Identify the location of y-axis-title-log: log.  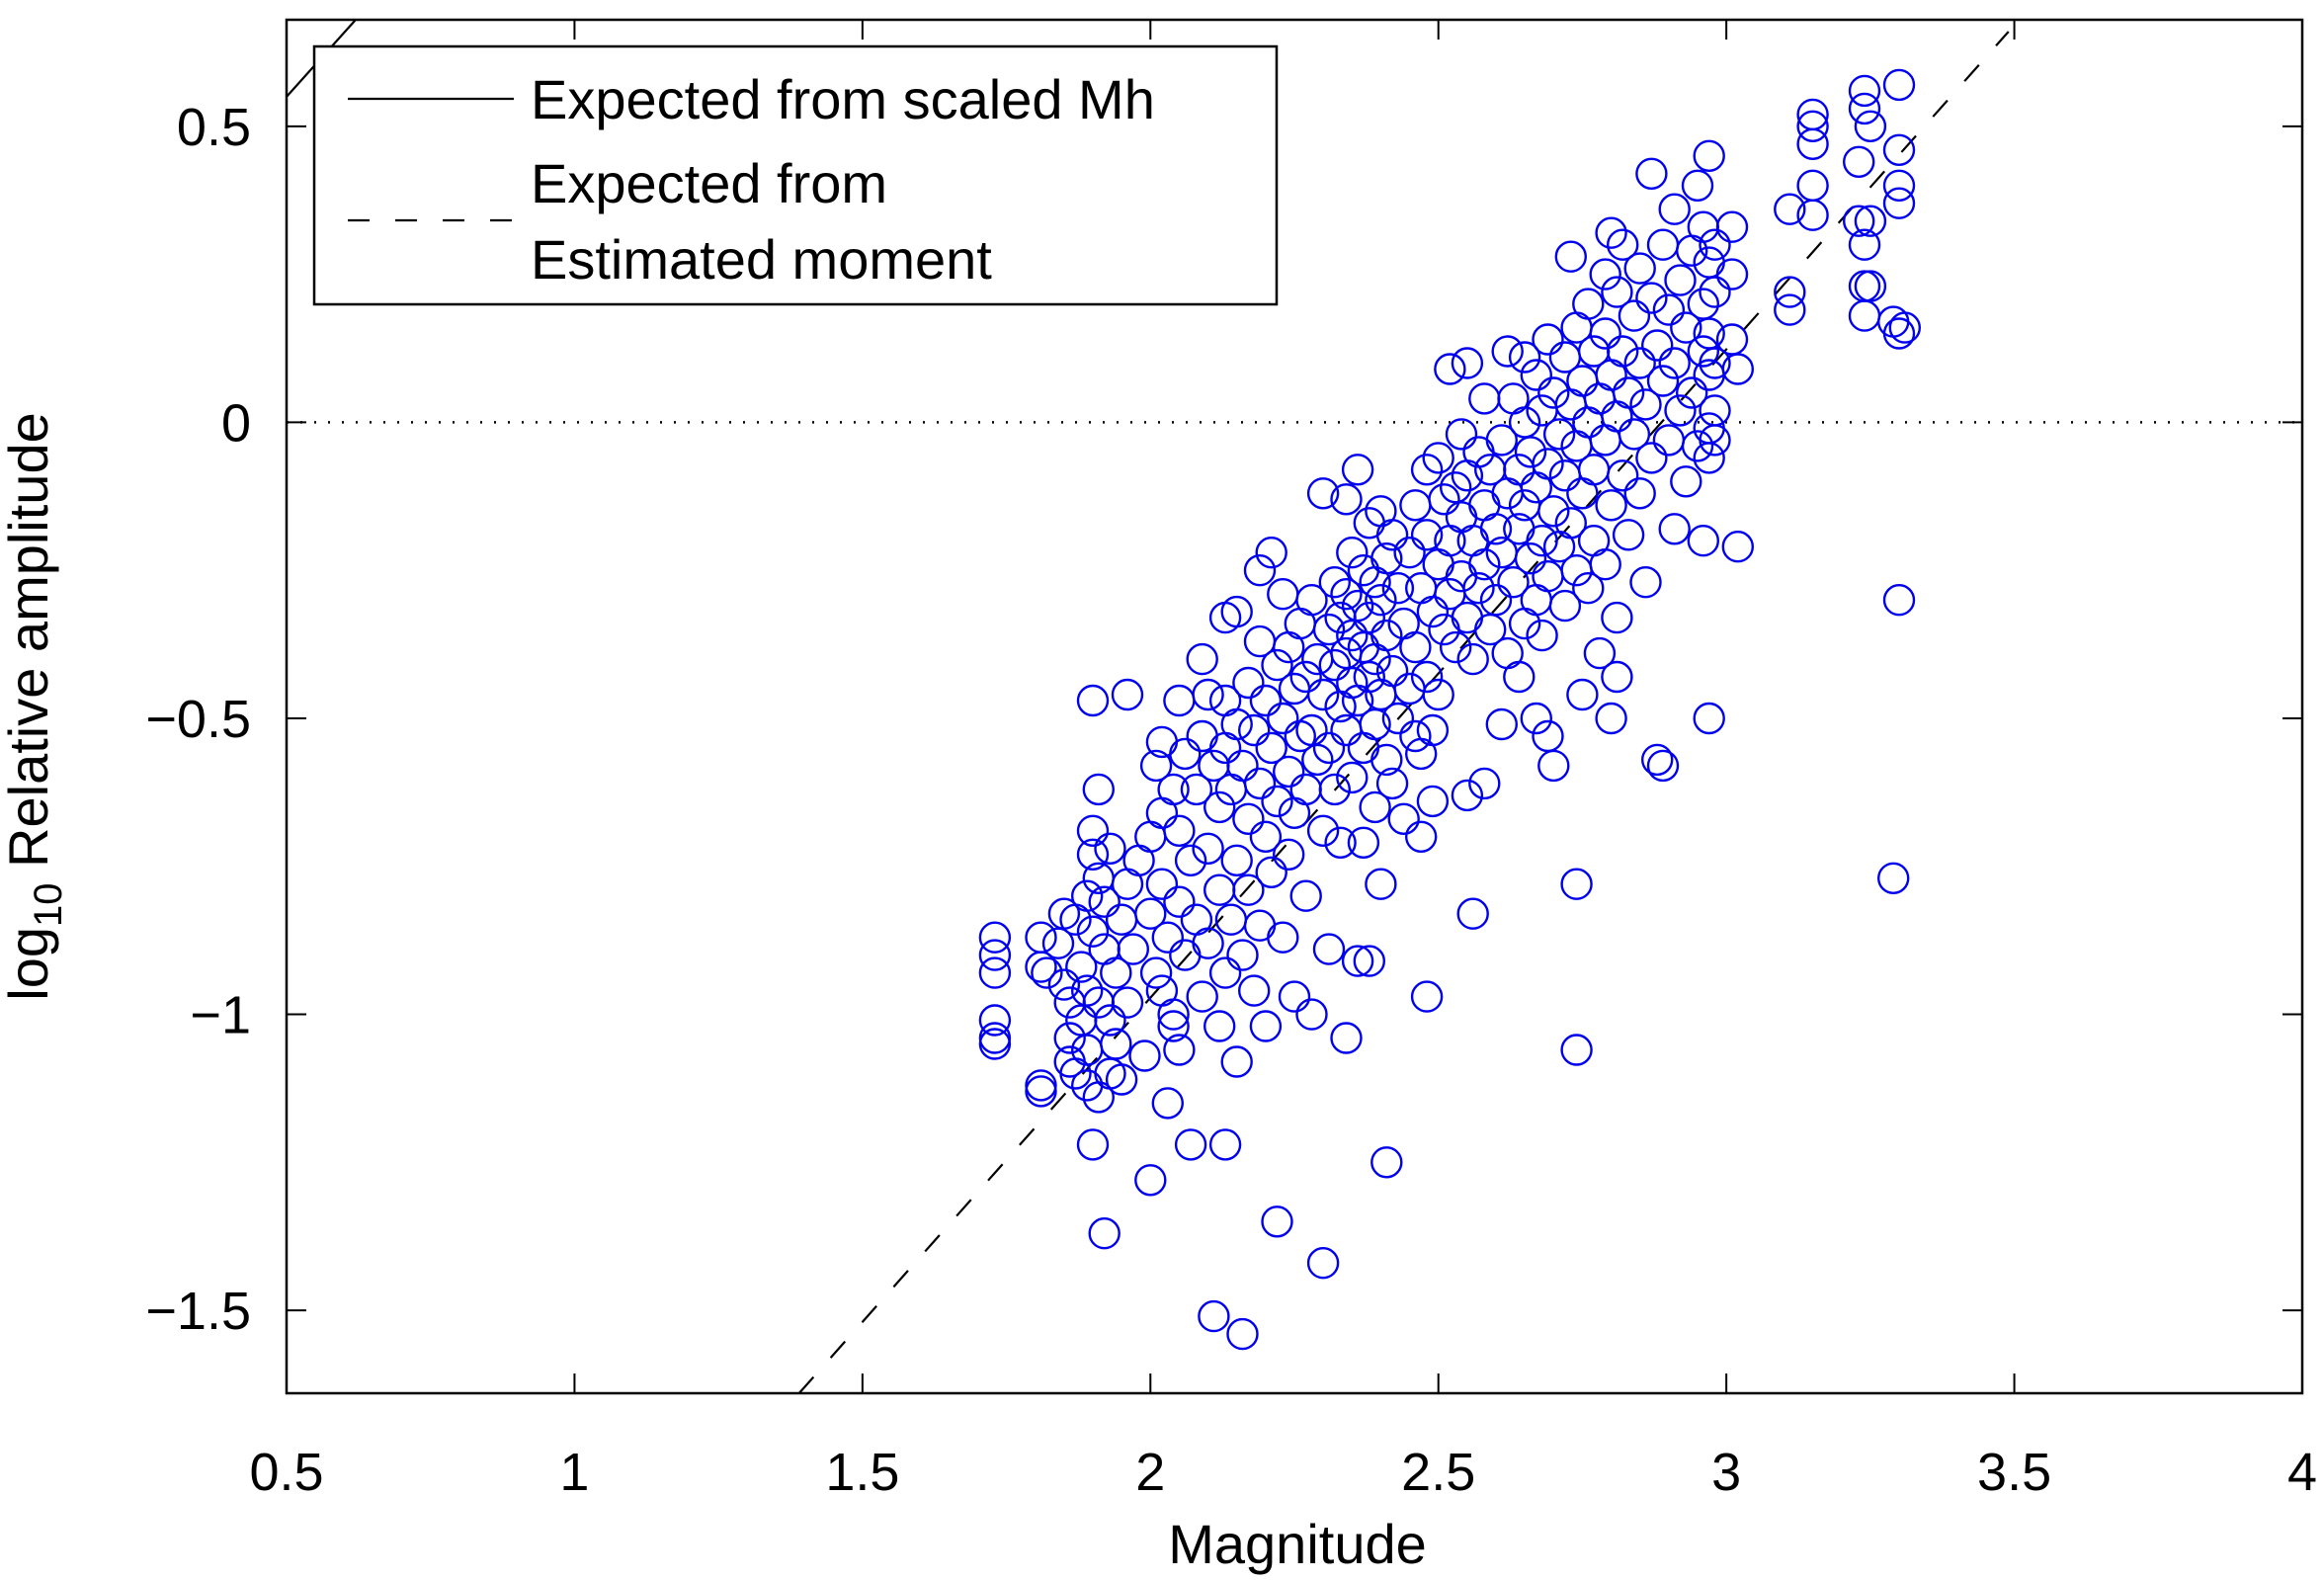
(29, 964).